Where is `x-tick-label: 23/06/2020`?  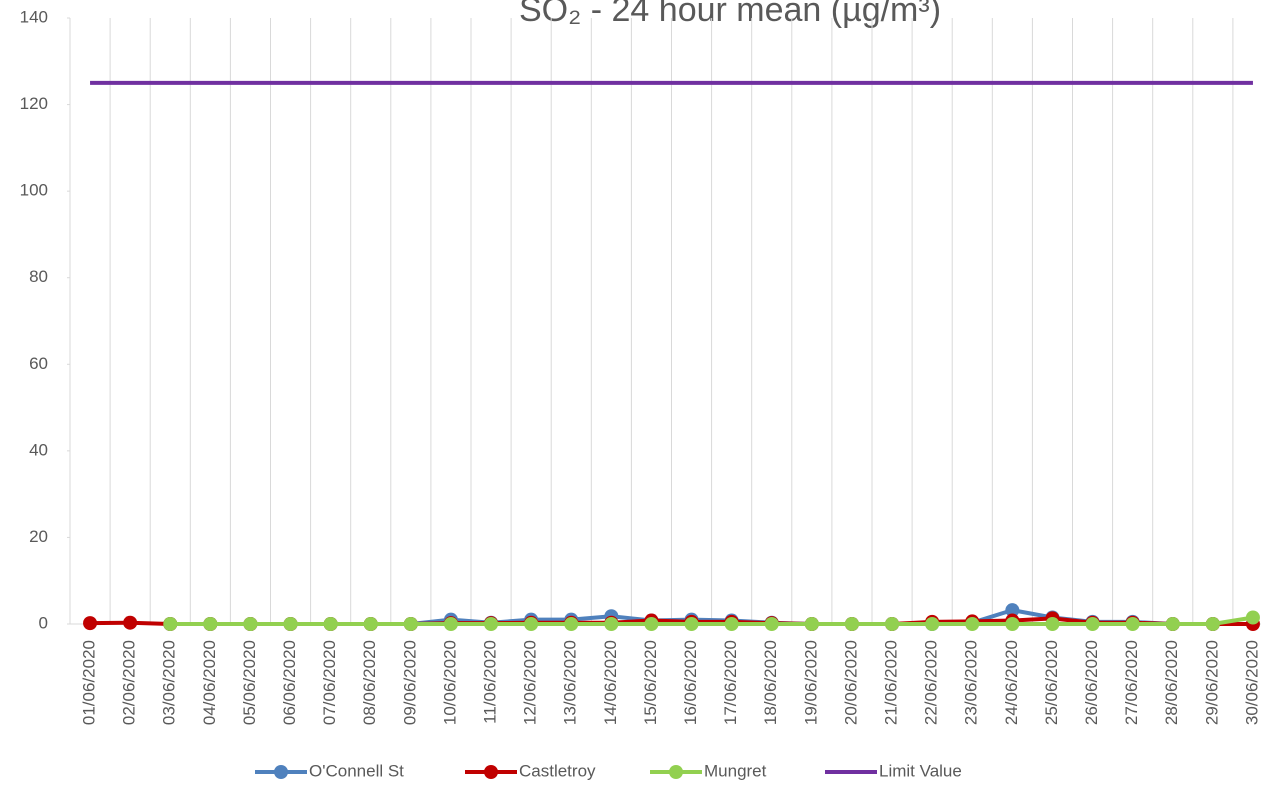
x-tick-label: 23/06/2020 is located at coordinates (971, 682).